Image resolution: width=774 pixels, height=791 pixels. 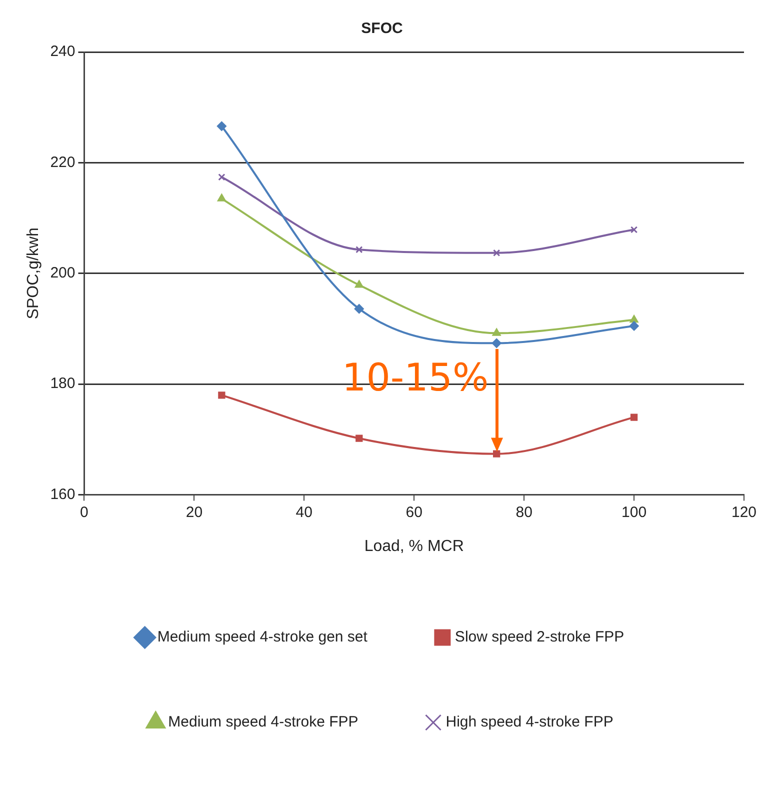 What do you see at coordinates (194, 512) in the screenshot?
I see `x-tick-label: 20` at bounding box center [194, 512].